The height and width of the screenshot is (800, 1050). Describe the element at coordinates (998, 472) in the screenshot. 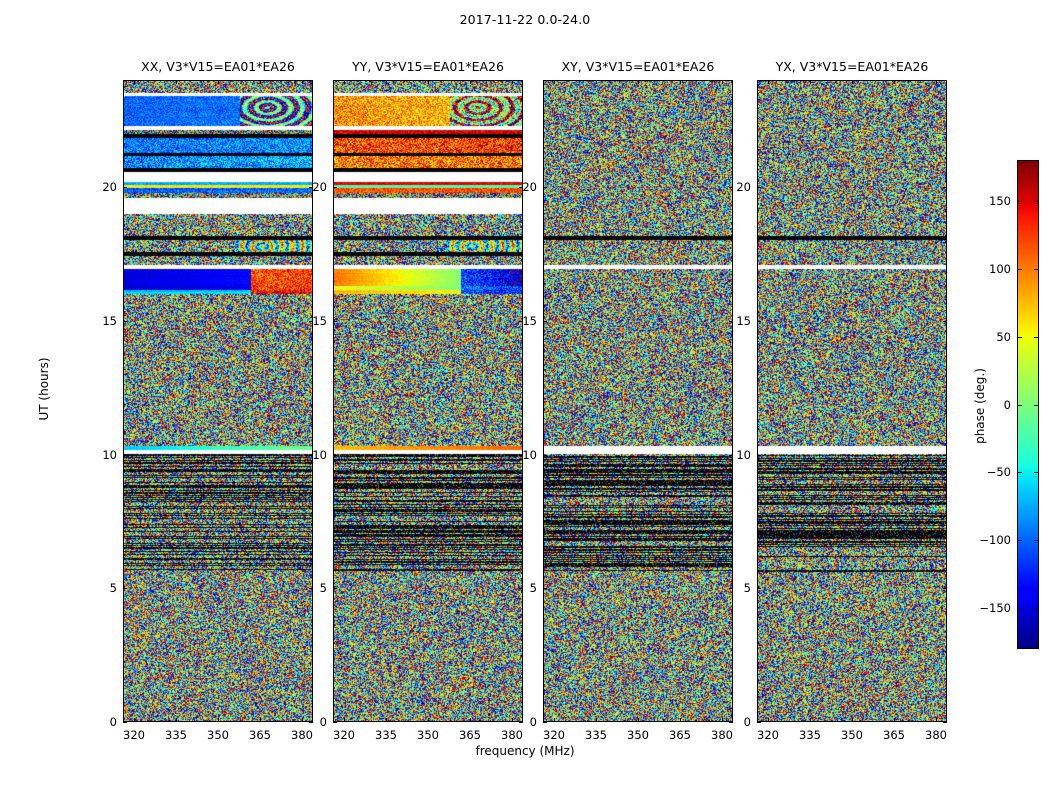

I see `colorbar-tick-label: −50` at that location.